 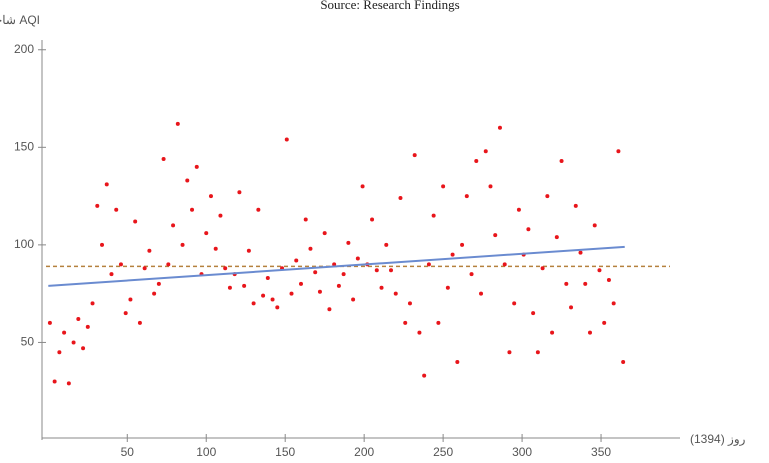 I want to click on y-tick-label: 100, so click(x=24, y=244).